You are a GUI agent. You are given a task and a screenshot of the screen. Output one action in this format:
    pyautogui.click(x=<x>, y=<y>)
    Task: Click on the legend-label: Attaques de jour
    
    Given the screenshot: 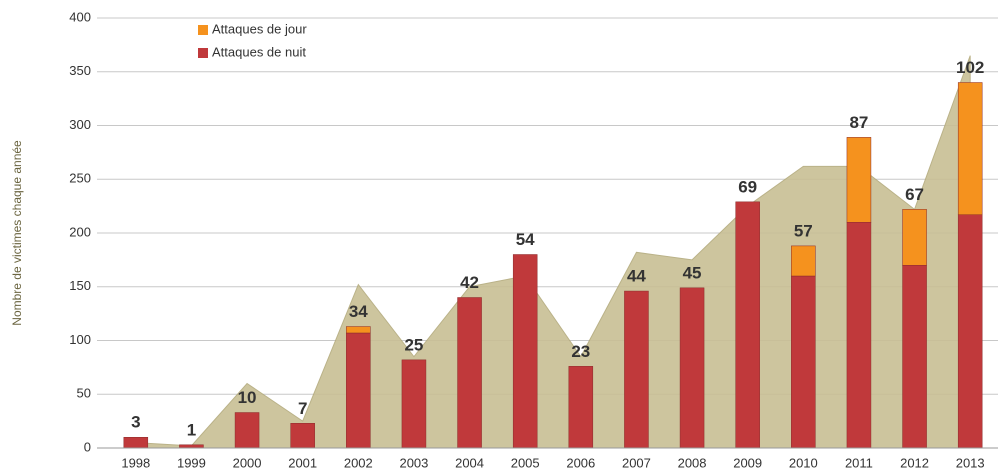 What is the action you would take?
    pyautogui.click(x=259, y=28)
    